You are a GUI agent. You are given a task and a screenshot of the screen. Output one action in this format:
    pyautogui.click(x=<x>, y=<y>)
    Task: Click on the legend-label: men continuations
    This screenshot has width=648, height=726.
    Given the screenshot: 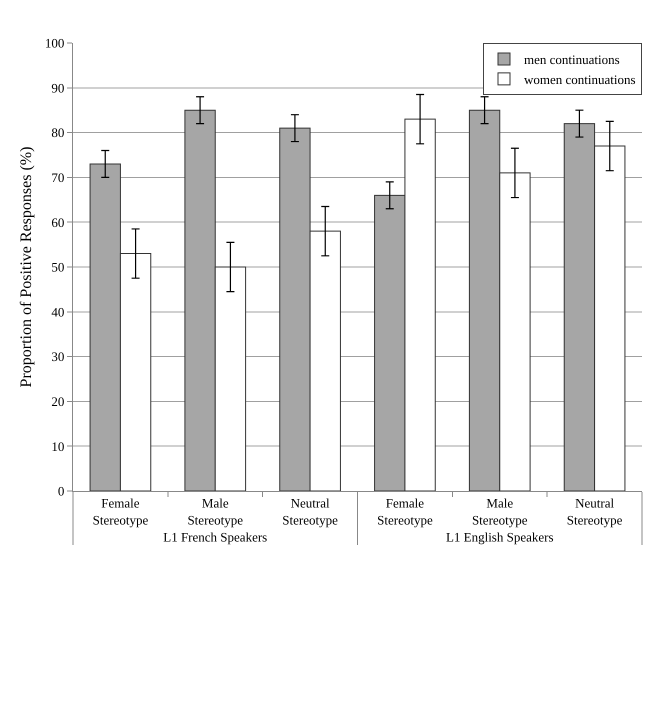 What is the action you would take?
    pyautogui.click(x=572, y=60)
    